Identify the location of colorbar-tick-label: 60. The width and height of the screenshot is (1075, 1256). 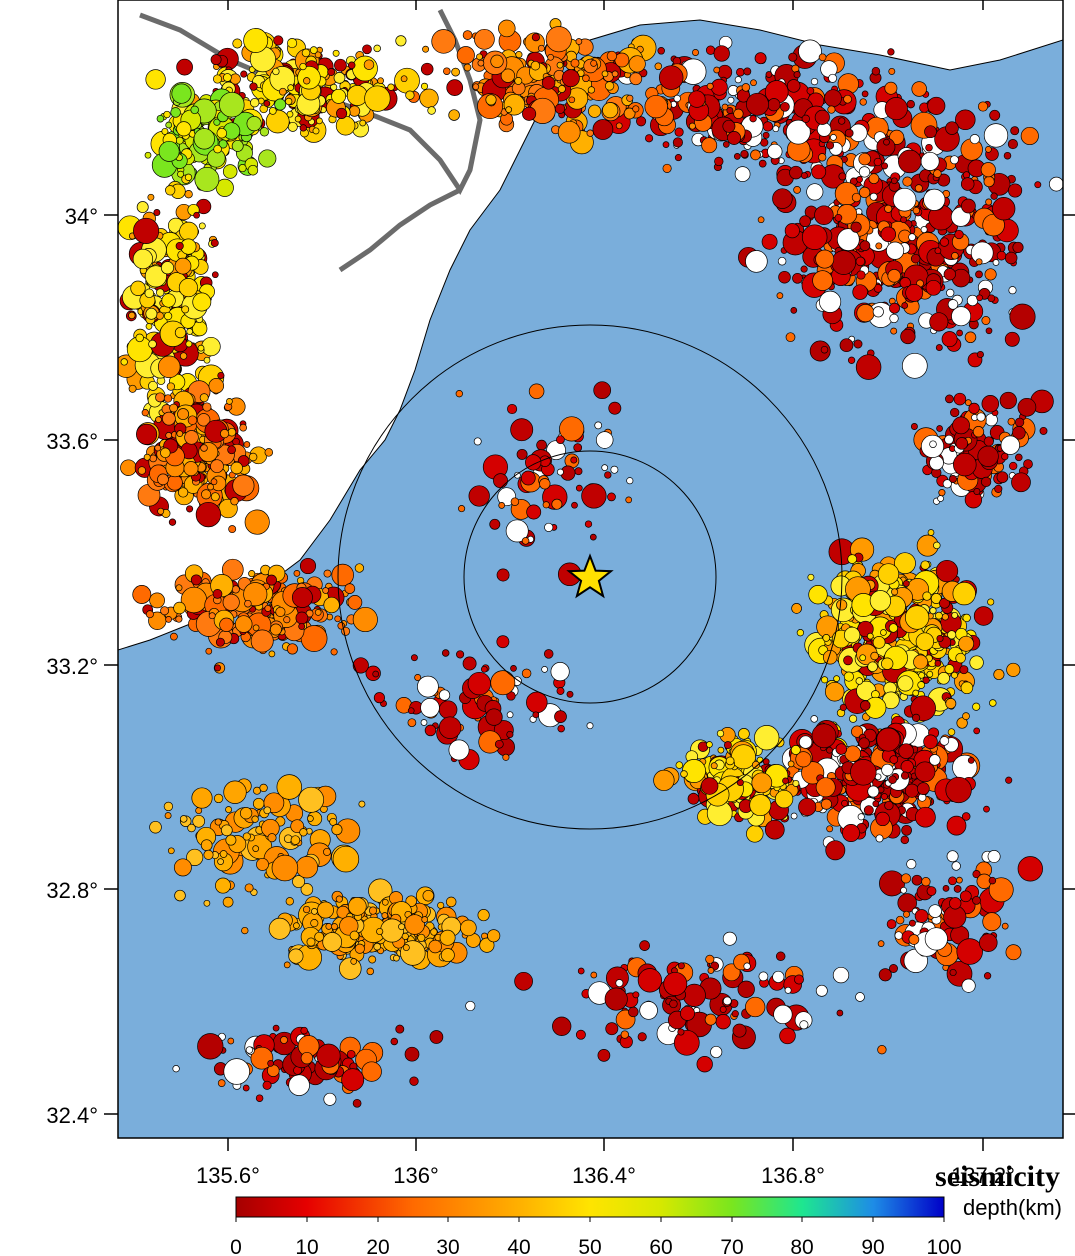
(660, 1246).